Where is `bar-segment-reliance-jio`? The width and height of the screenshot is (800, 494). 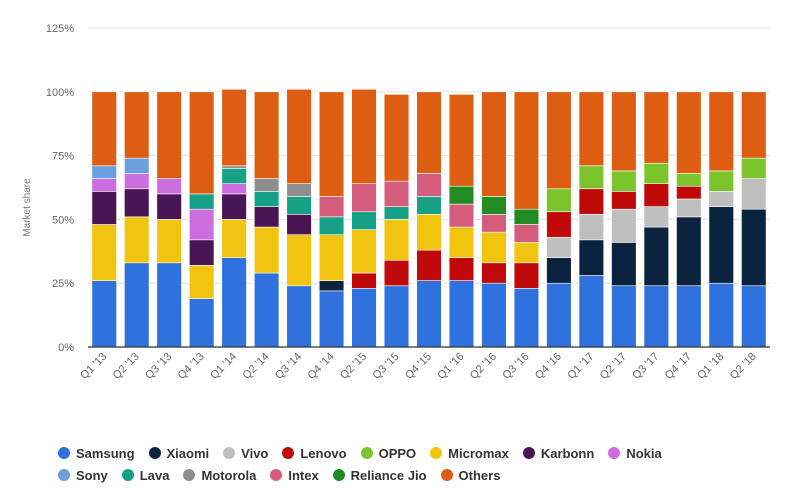
bar-segment-reliance-jio is located at coordinates (526, 216).